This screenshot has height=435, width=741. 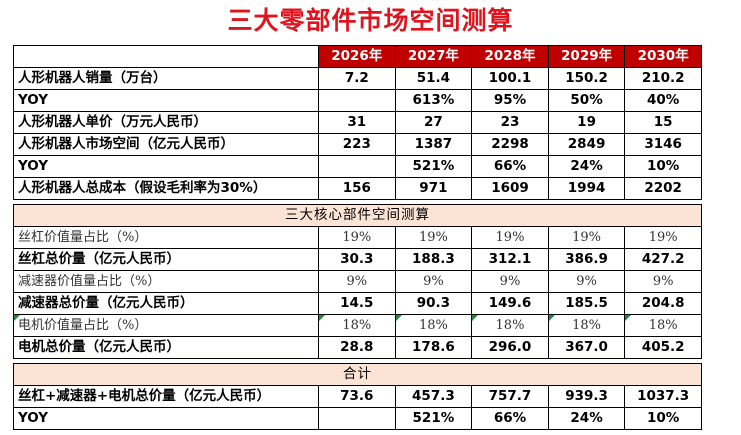 What do you see at coordinates (357, 78) in the screenshot?
I see `table-cell: 7.2` at bounding box center [357, 78].